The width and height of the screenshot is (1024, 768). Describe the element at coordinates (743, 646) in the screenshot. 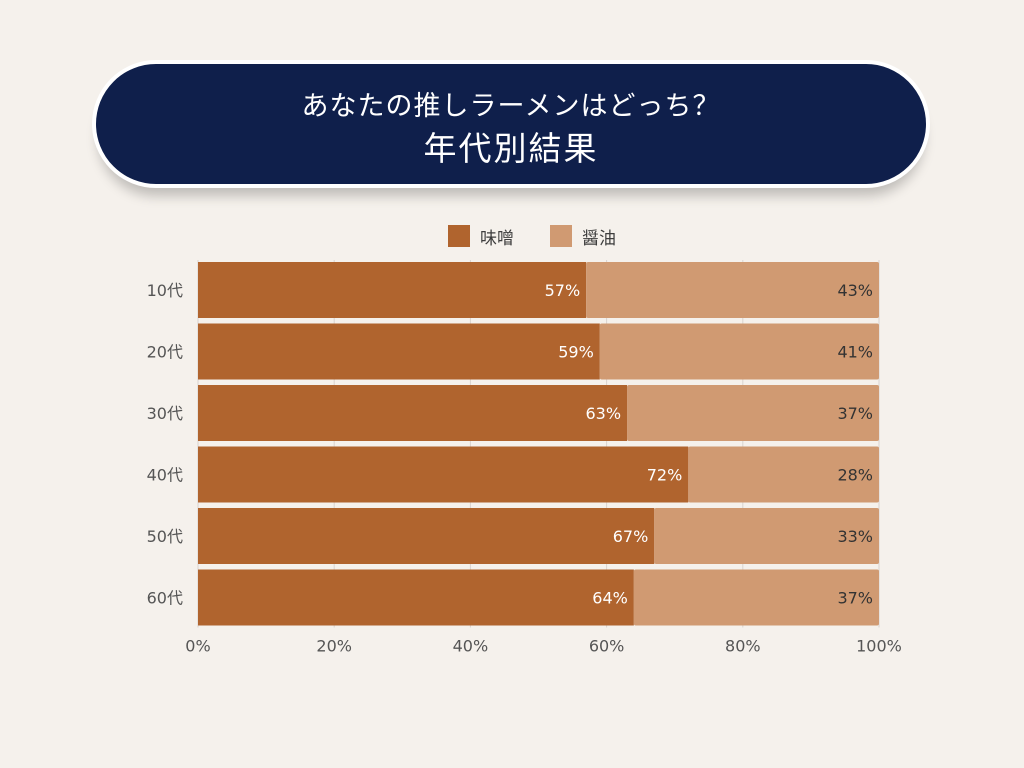

I see `x-tick-label: 80%` at that location.